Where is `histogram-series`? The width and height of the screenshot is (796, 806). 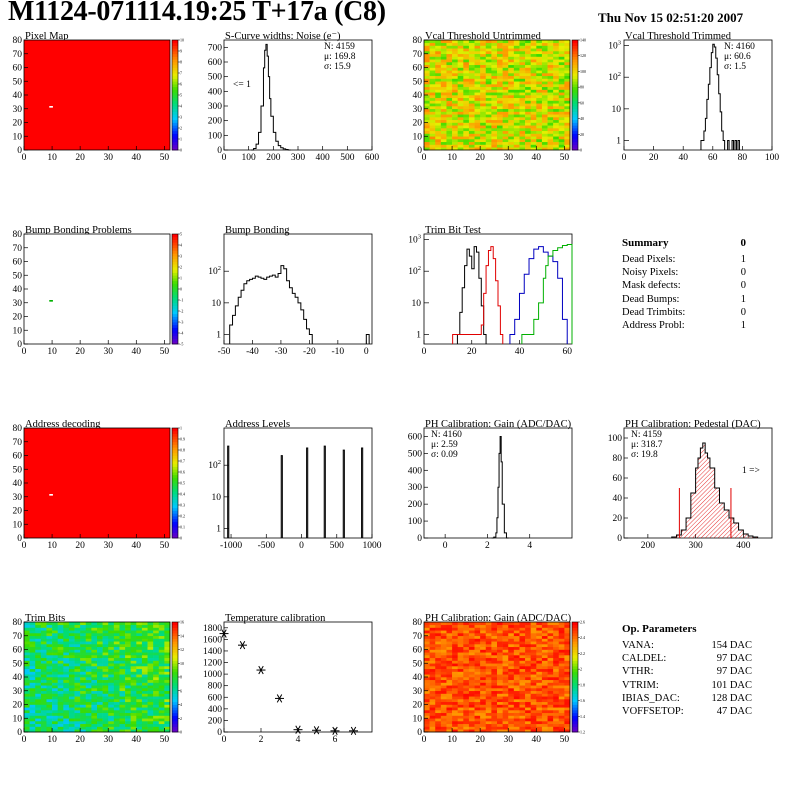
histogram-series is located at coordinates (713, 96).